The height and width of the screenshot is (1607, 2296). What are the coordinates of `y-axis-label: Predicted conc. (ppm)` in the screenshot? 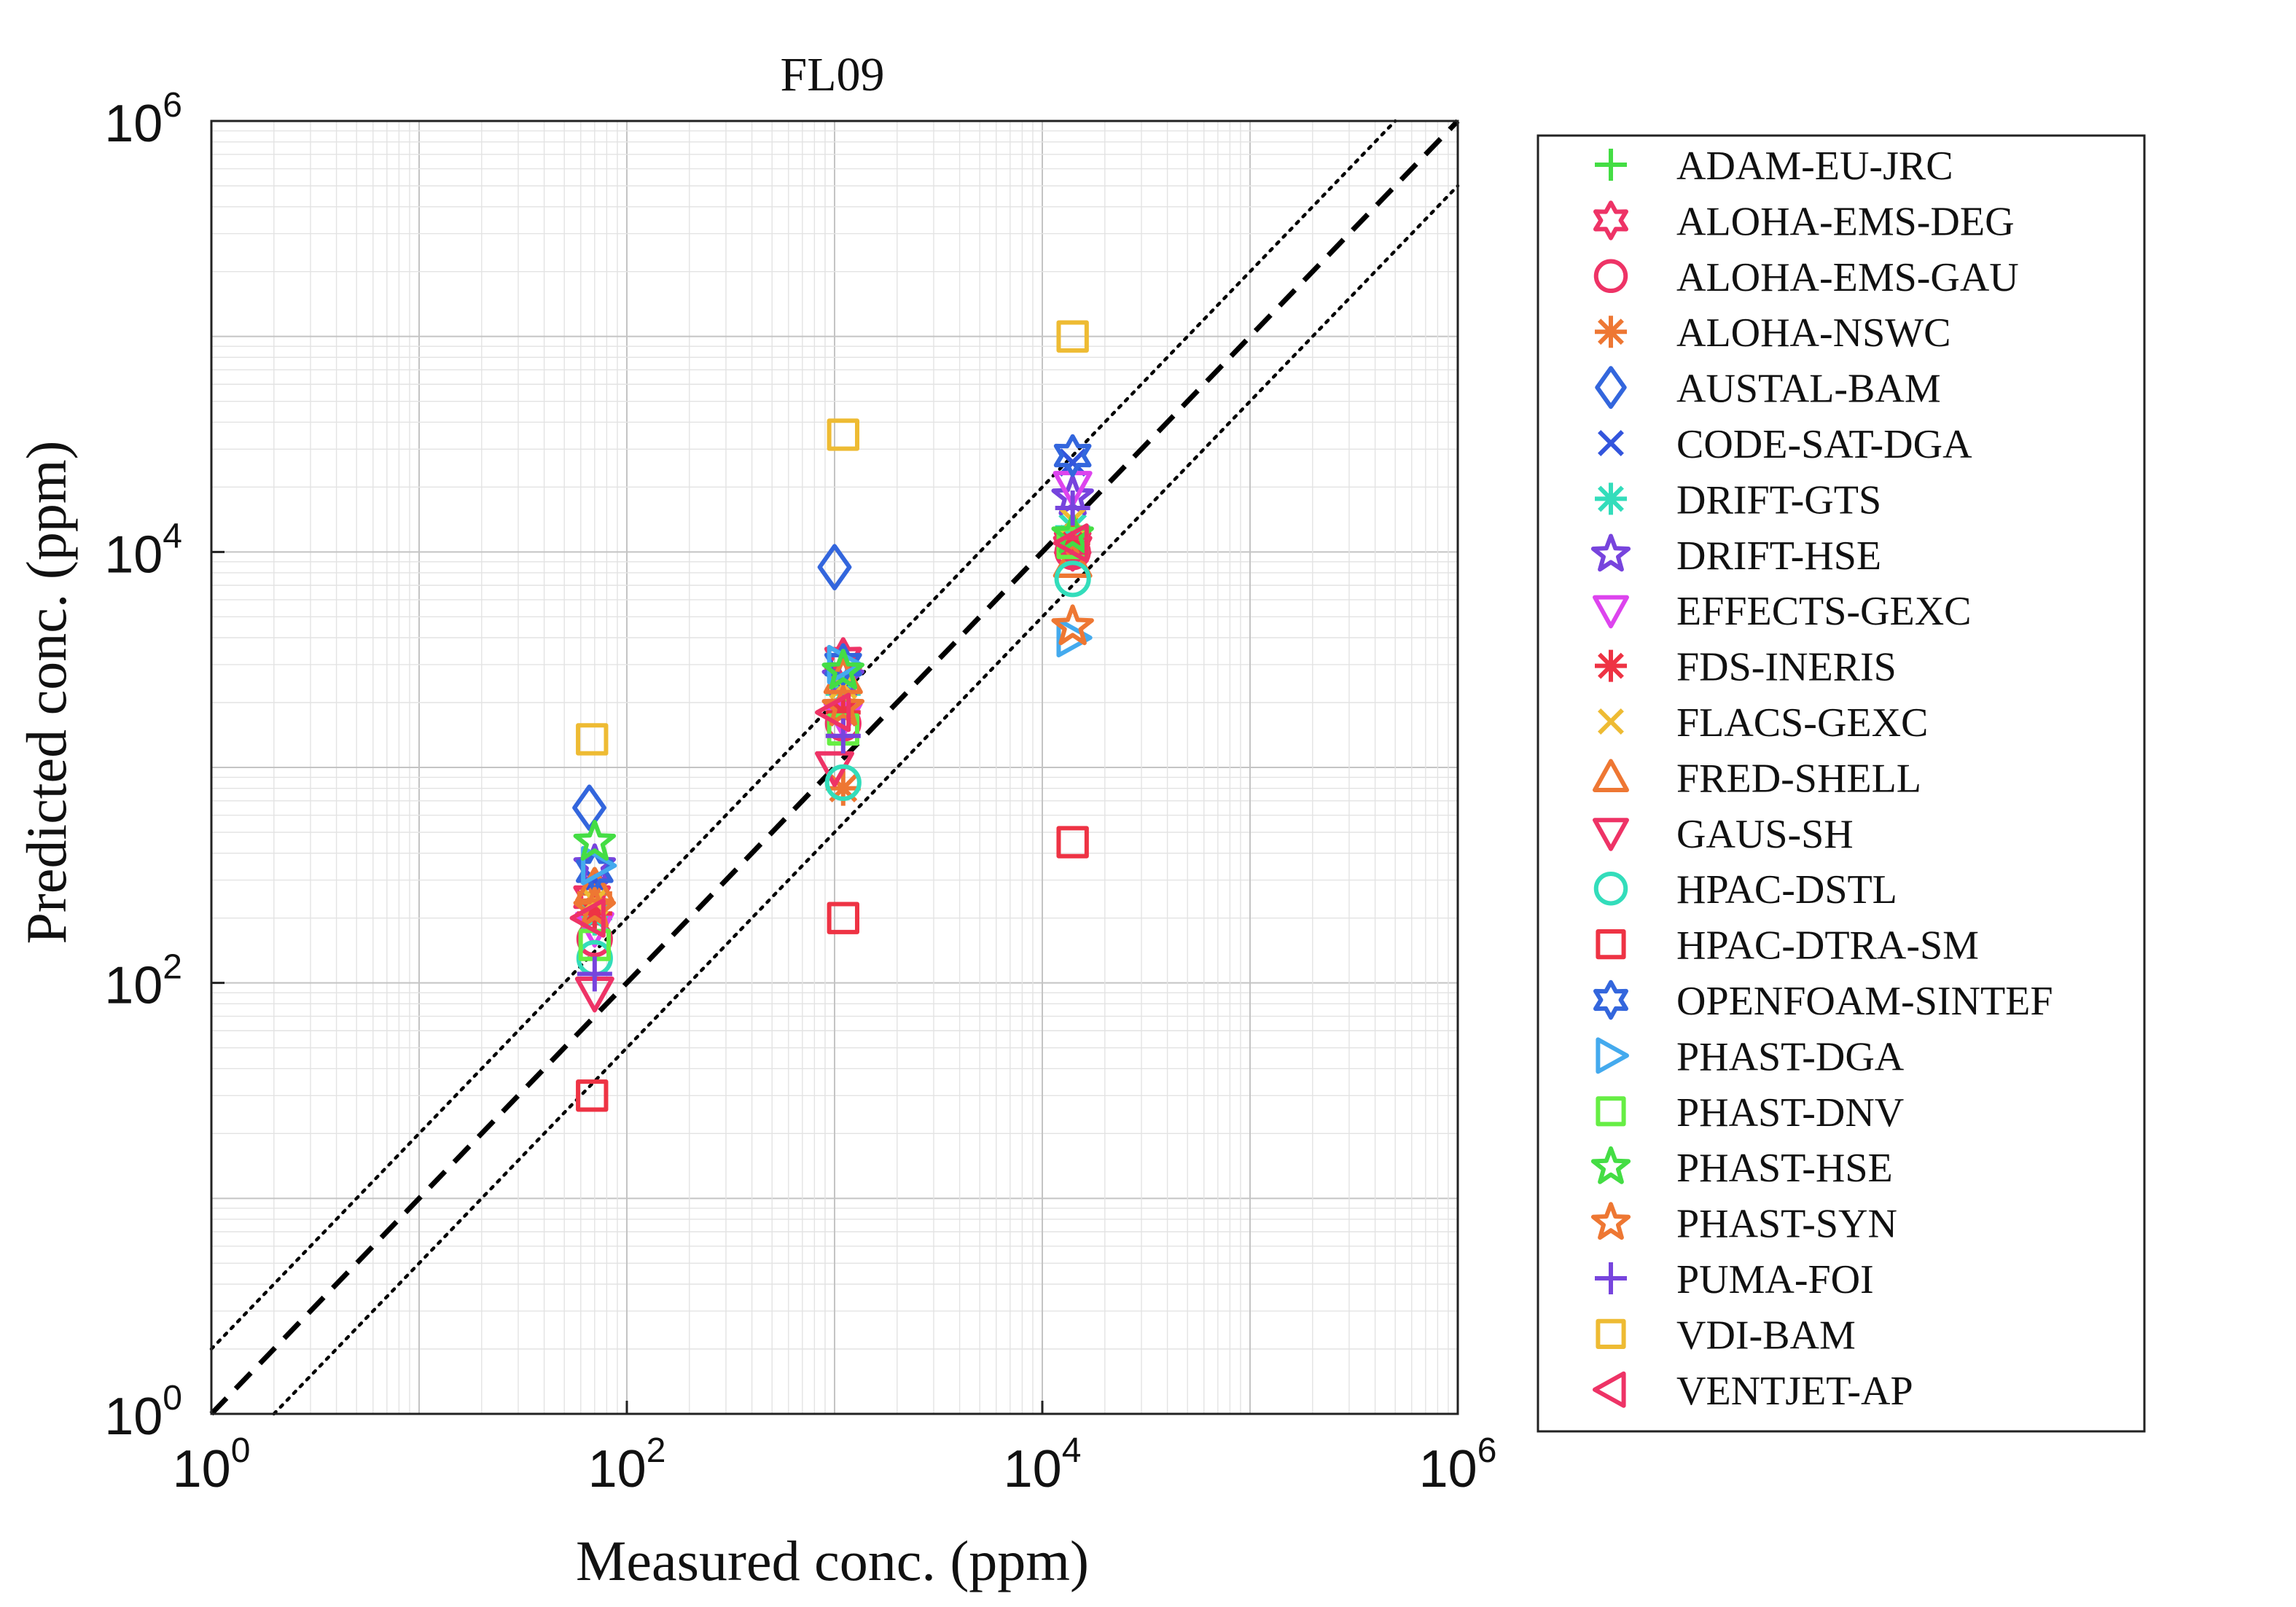 It's located at (47, 693).